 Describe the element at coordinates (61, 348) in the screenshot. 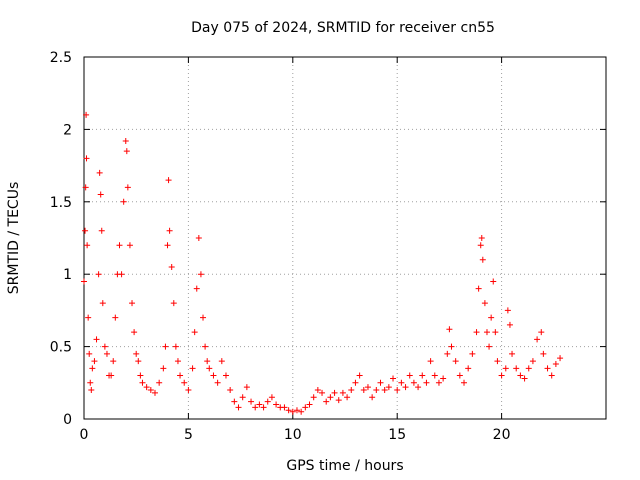

I see `y-tick-label: 0.5` at that location.